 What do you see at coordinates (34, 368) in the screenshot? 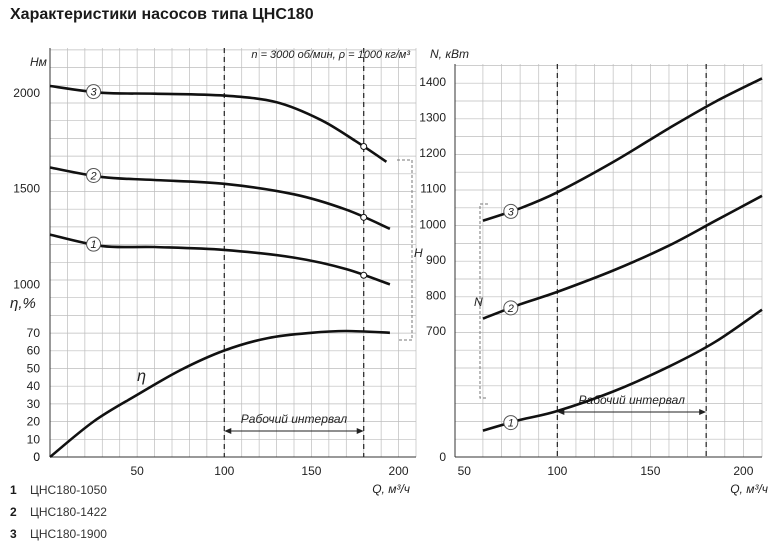
I see `y-tick-label-efficiency: 50` at bounding box center [34, 368].